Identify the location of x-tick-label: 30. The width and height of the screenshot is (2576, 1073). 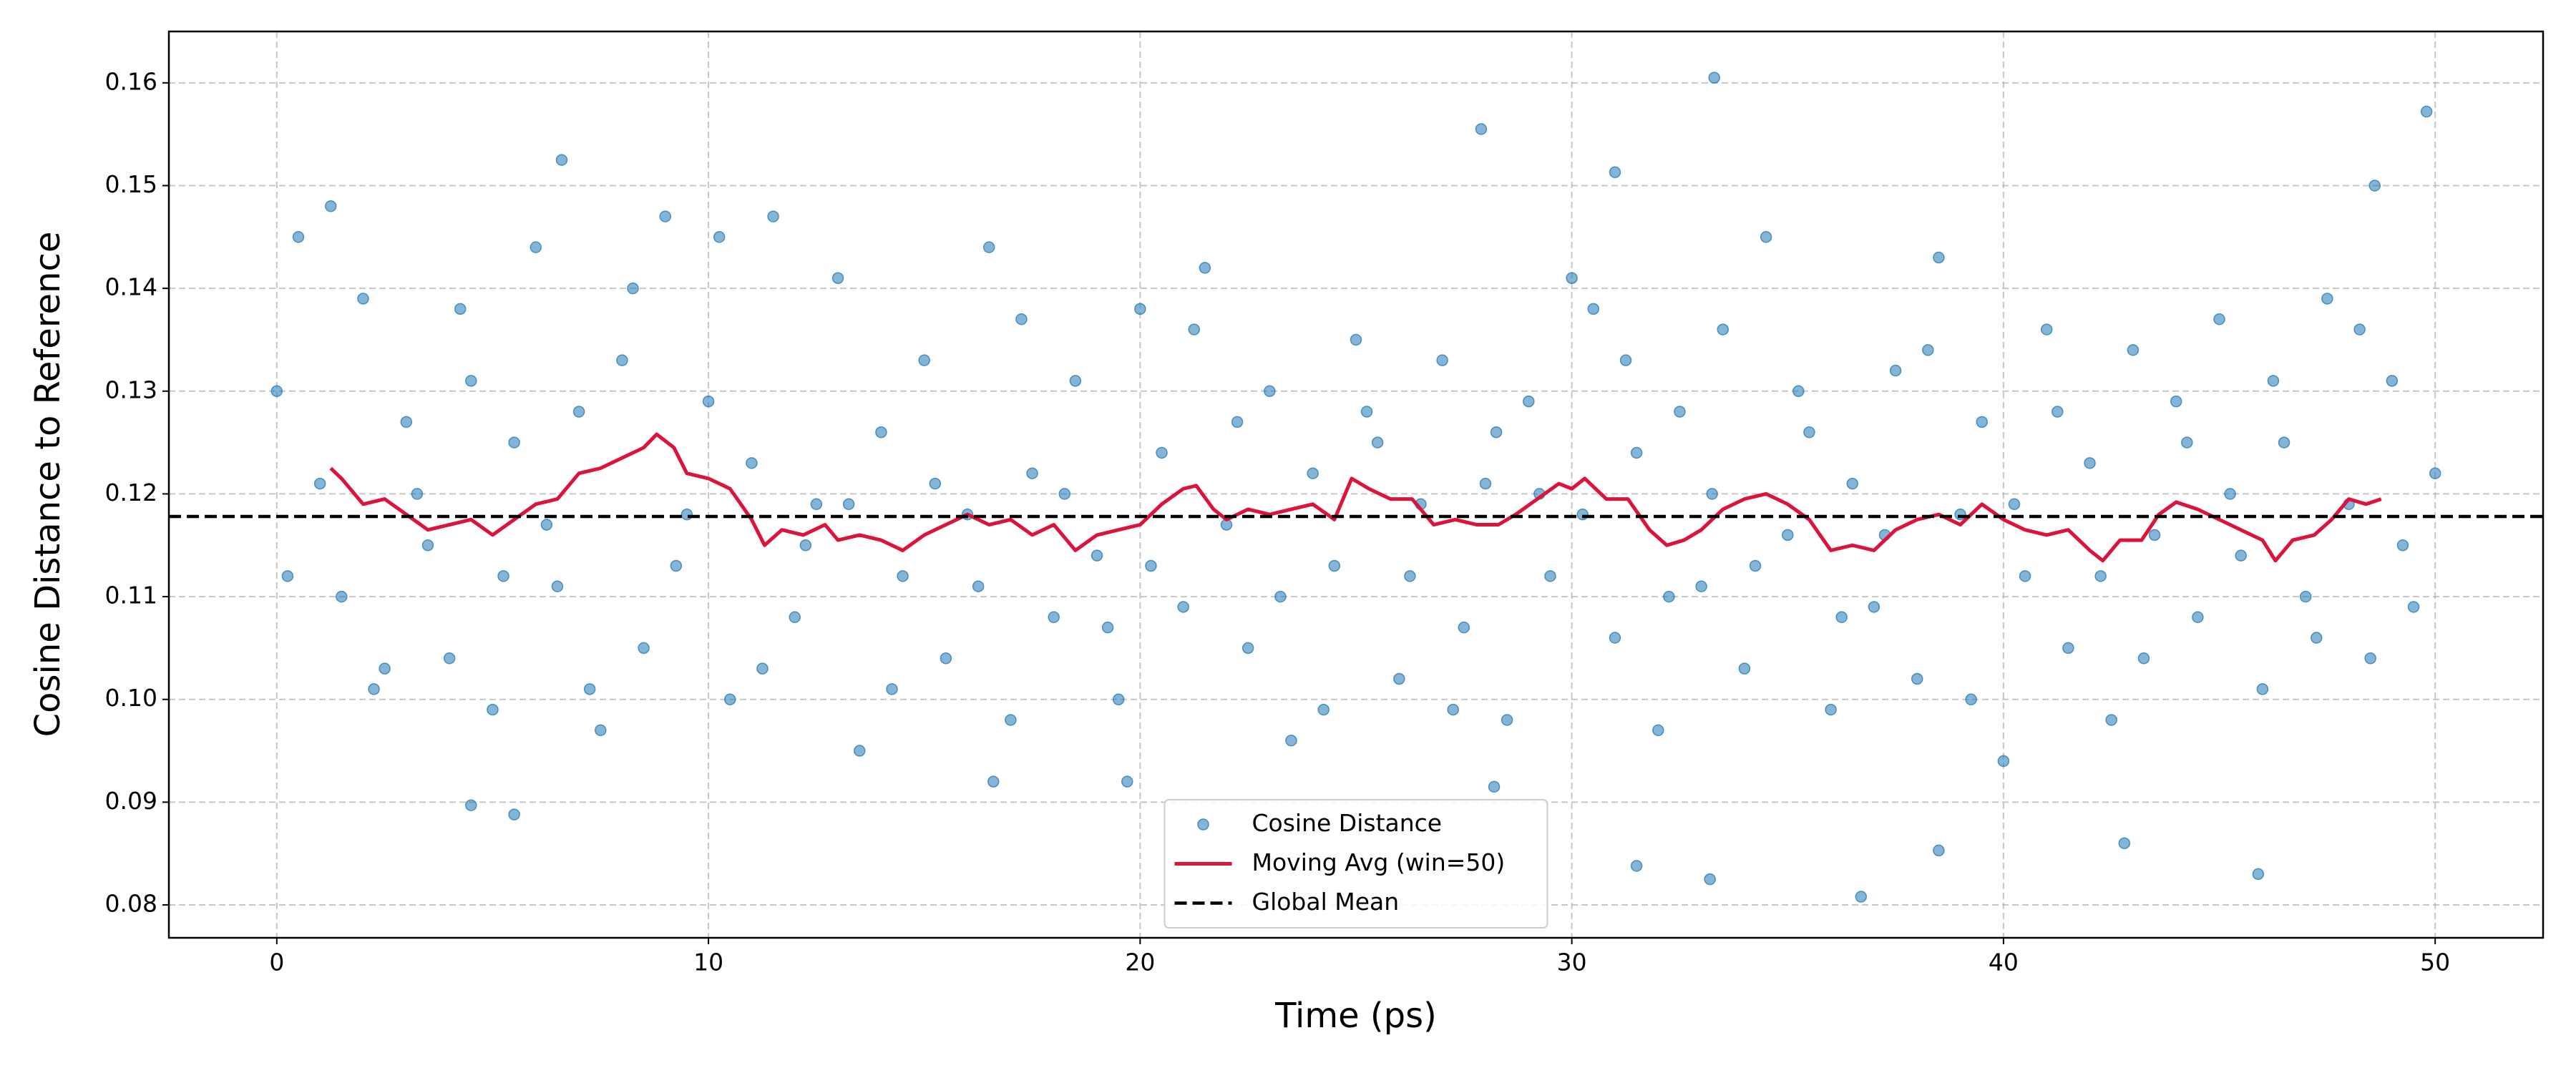
(1572, 962).